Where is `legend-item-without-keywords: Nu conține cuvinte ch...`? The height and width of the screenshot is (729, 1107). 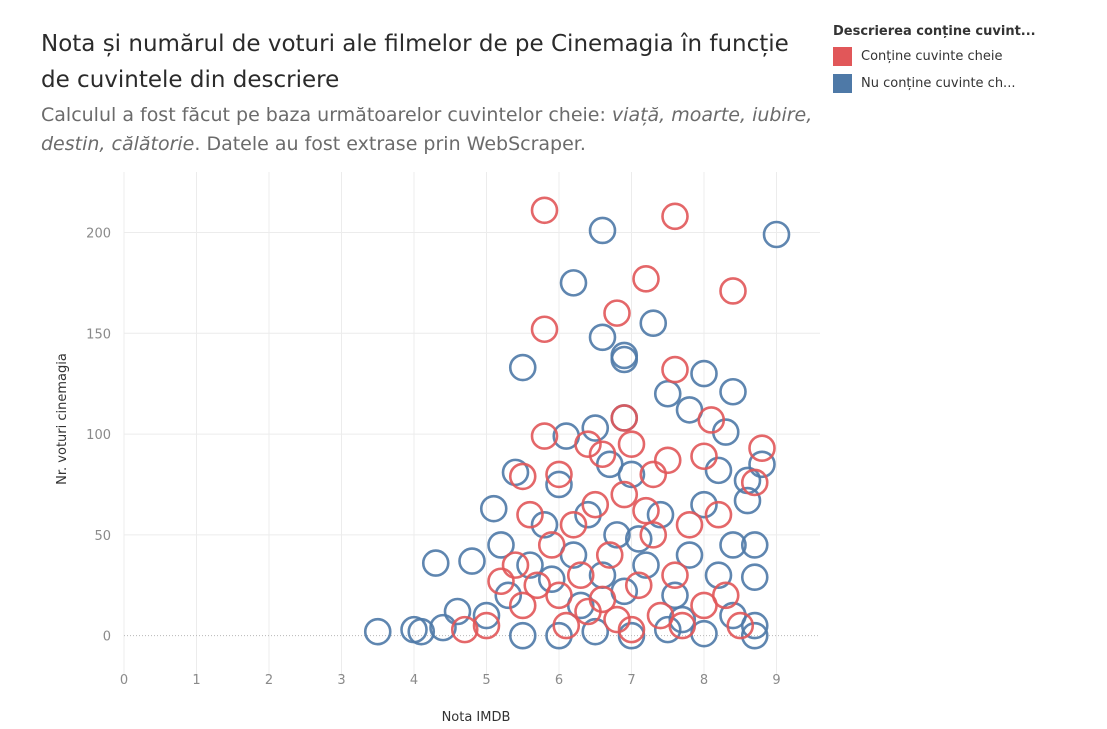
legend-item-without-keywords: Nu conține cuvinte ch... is located at coordinates (968, 83).